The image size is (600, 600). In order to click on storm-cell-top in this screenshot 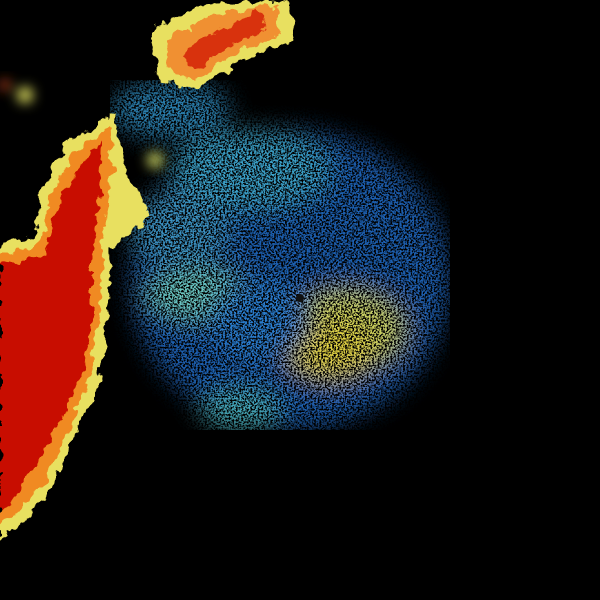, I will do `click(222, 45)`.